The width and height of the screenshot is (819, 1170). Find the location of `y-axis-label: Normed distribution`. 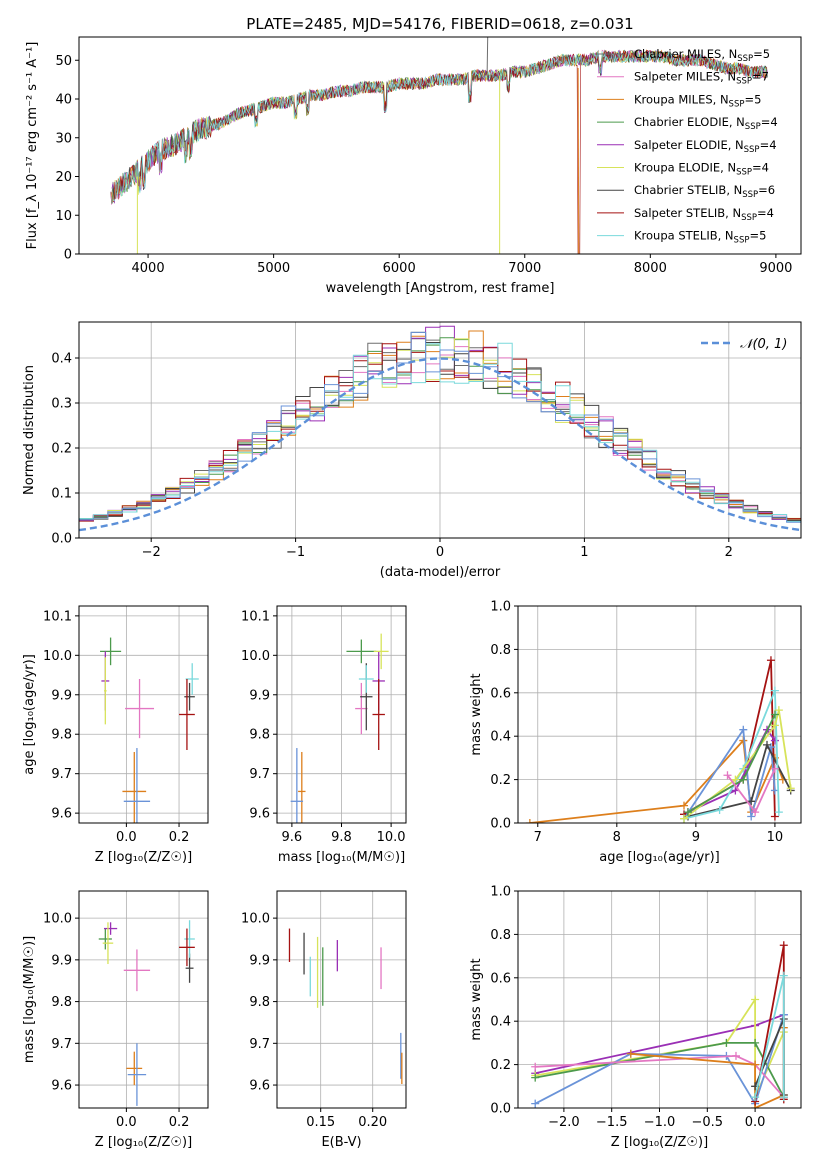

y-axis-label: Normed distribution is located at coordinates (29, 430).